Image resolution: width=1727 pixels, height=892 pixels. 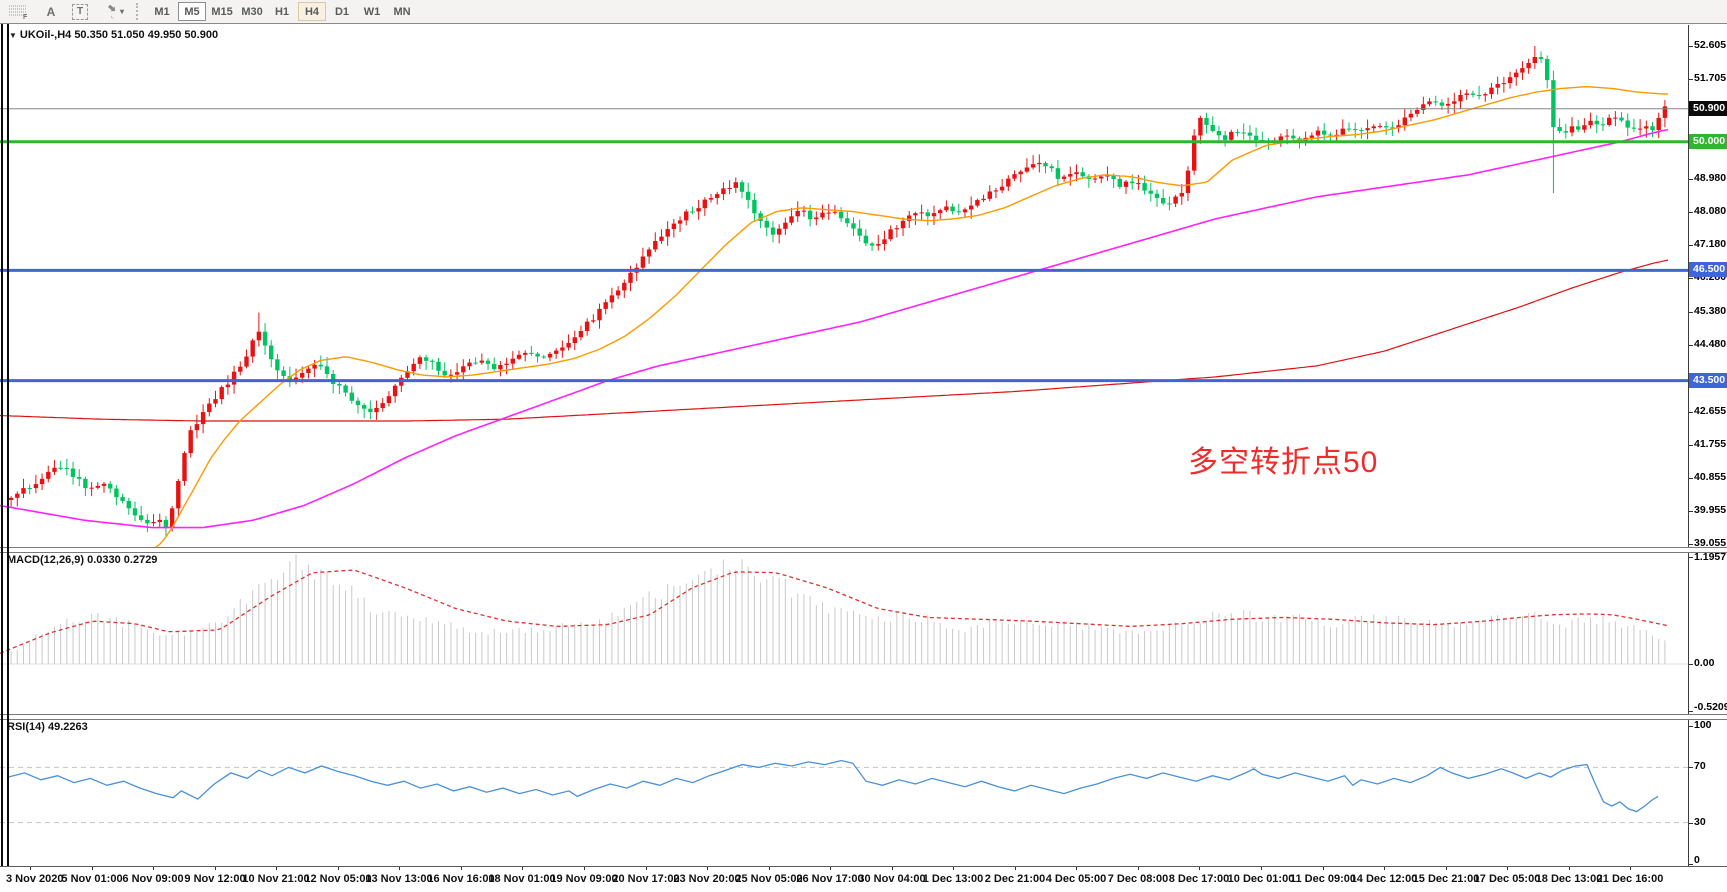 I want to click on price-tick-label: 51.705, so click(x=1710, y=78).